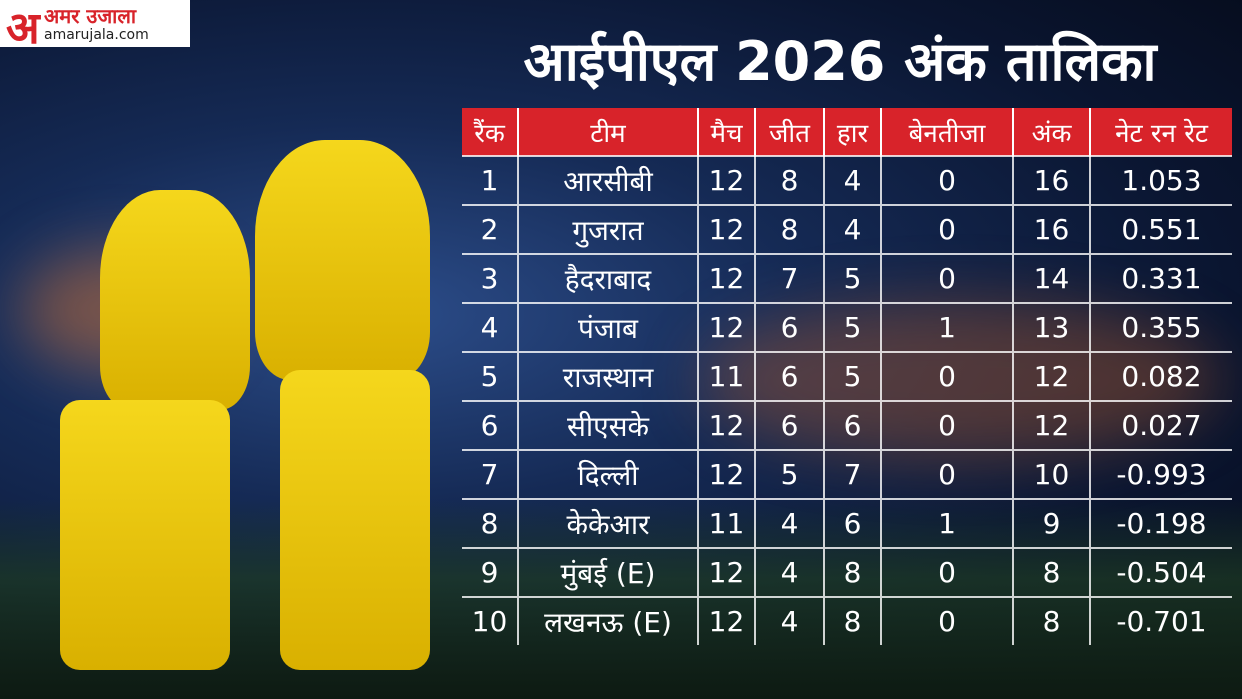 The height and width of the screenshot is (699, 1242). I want to click on table-row: 4 पंजाब 12 6 5 1 13 0.355, so click(847, 327).